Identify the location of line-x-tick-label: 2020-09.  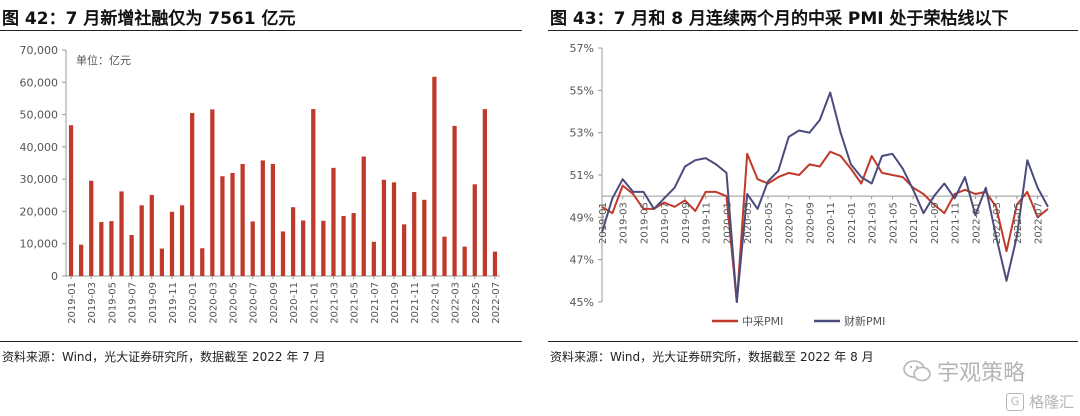
(810, 223).